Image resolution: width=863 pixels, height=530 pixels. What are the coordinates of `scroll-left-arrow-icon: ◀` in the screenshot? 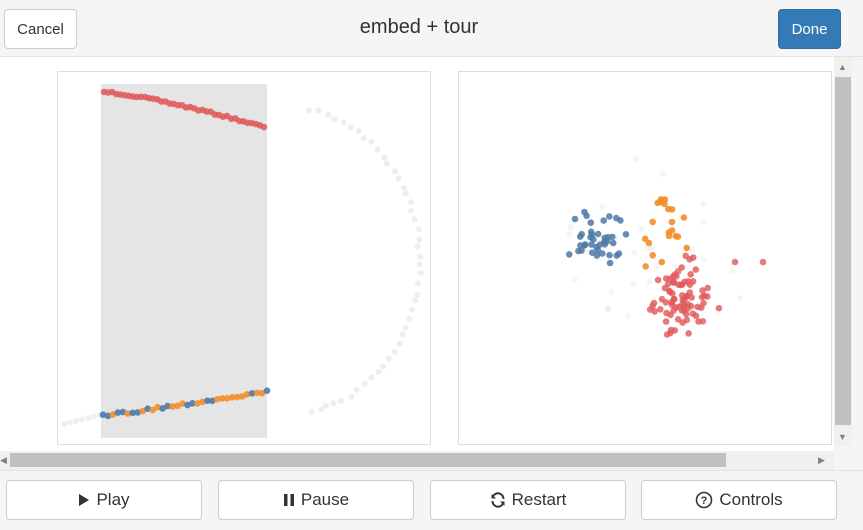 It's located at (3, 460).